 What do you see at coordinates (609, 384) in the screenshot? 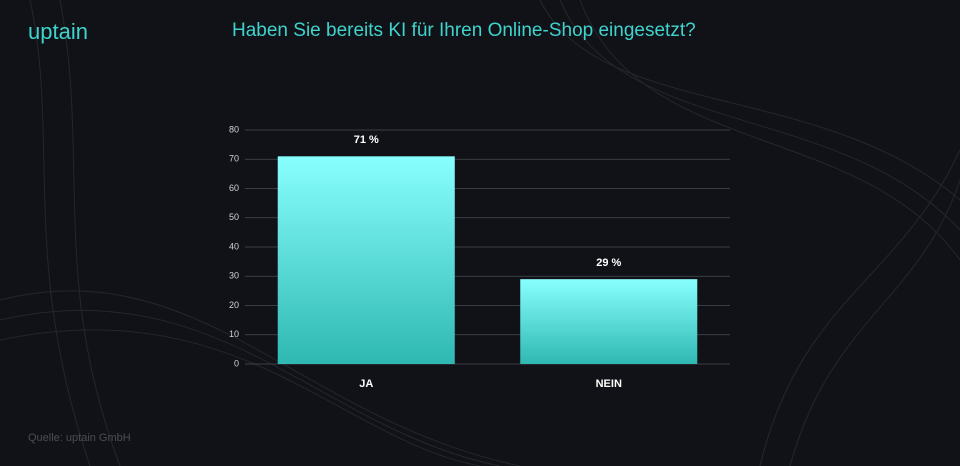
I see `x-tick-label: NEIN` at bounding box center [609, 384].